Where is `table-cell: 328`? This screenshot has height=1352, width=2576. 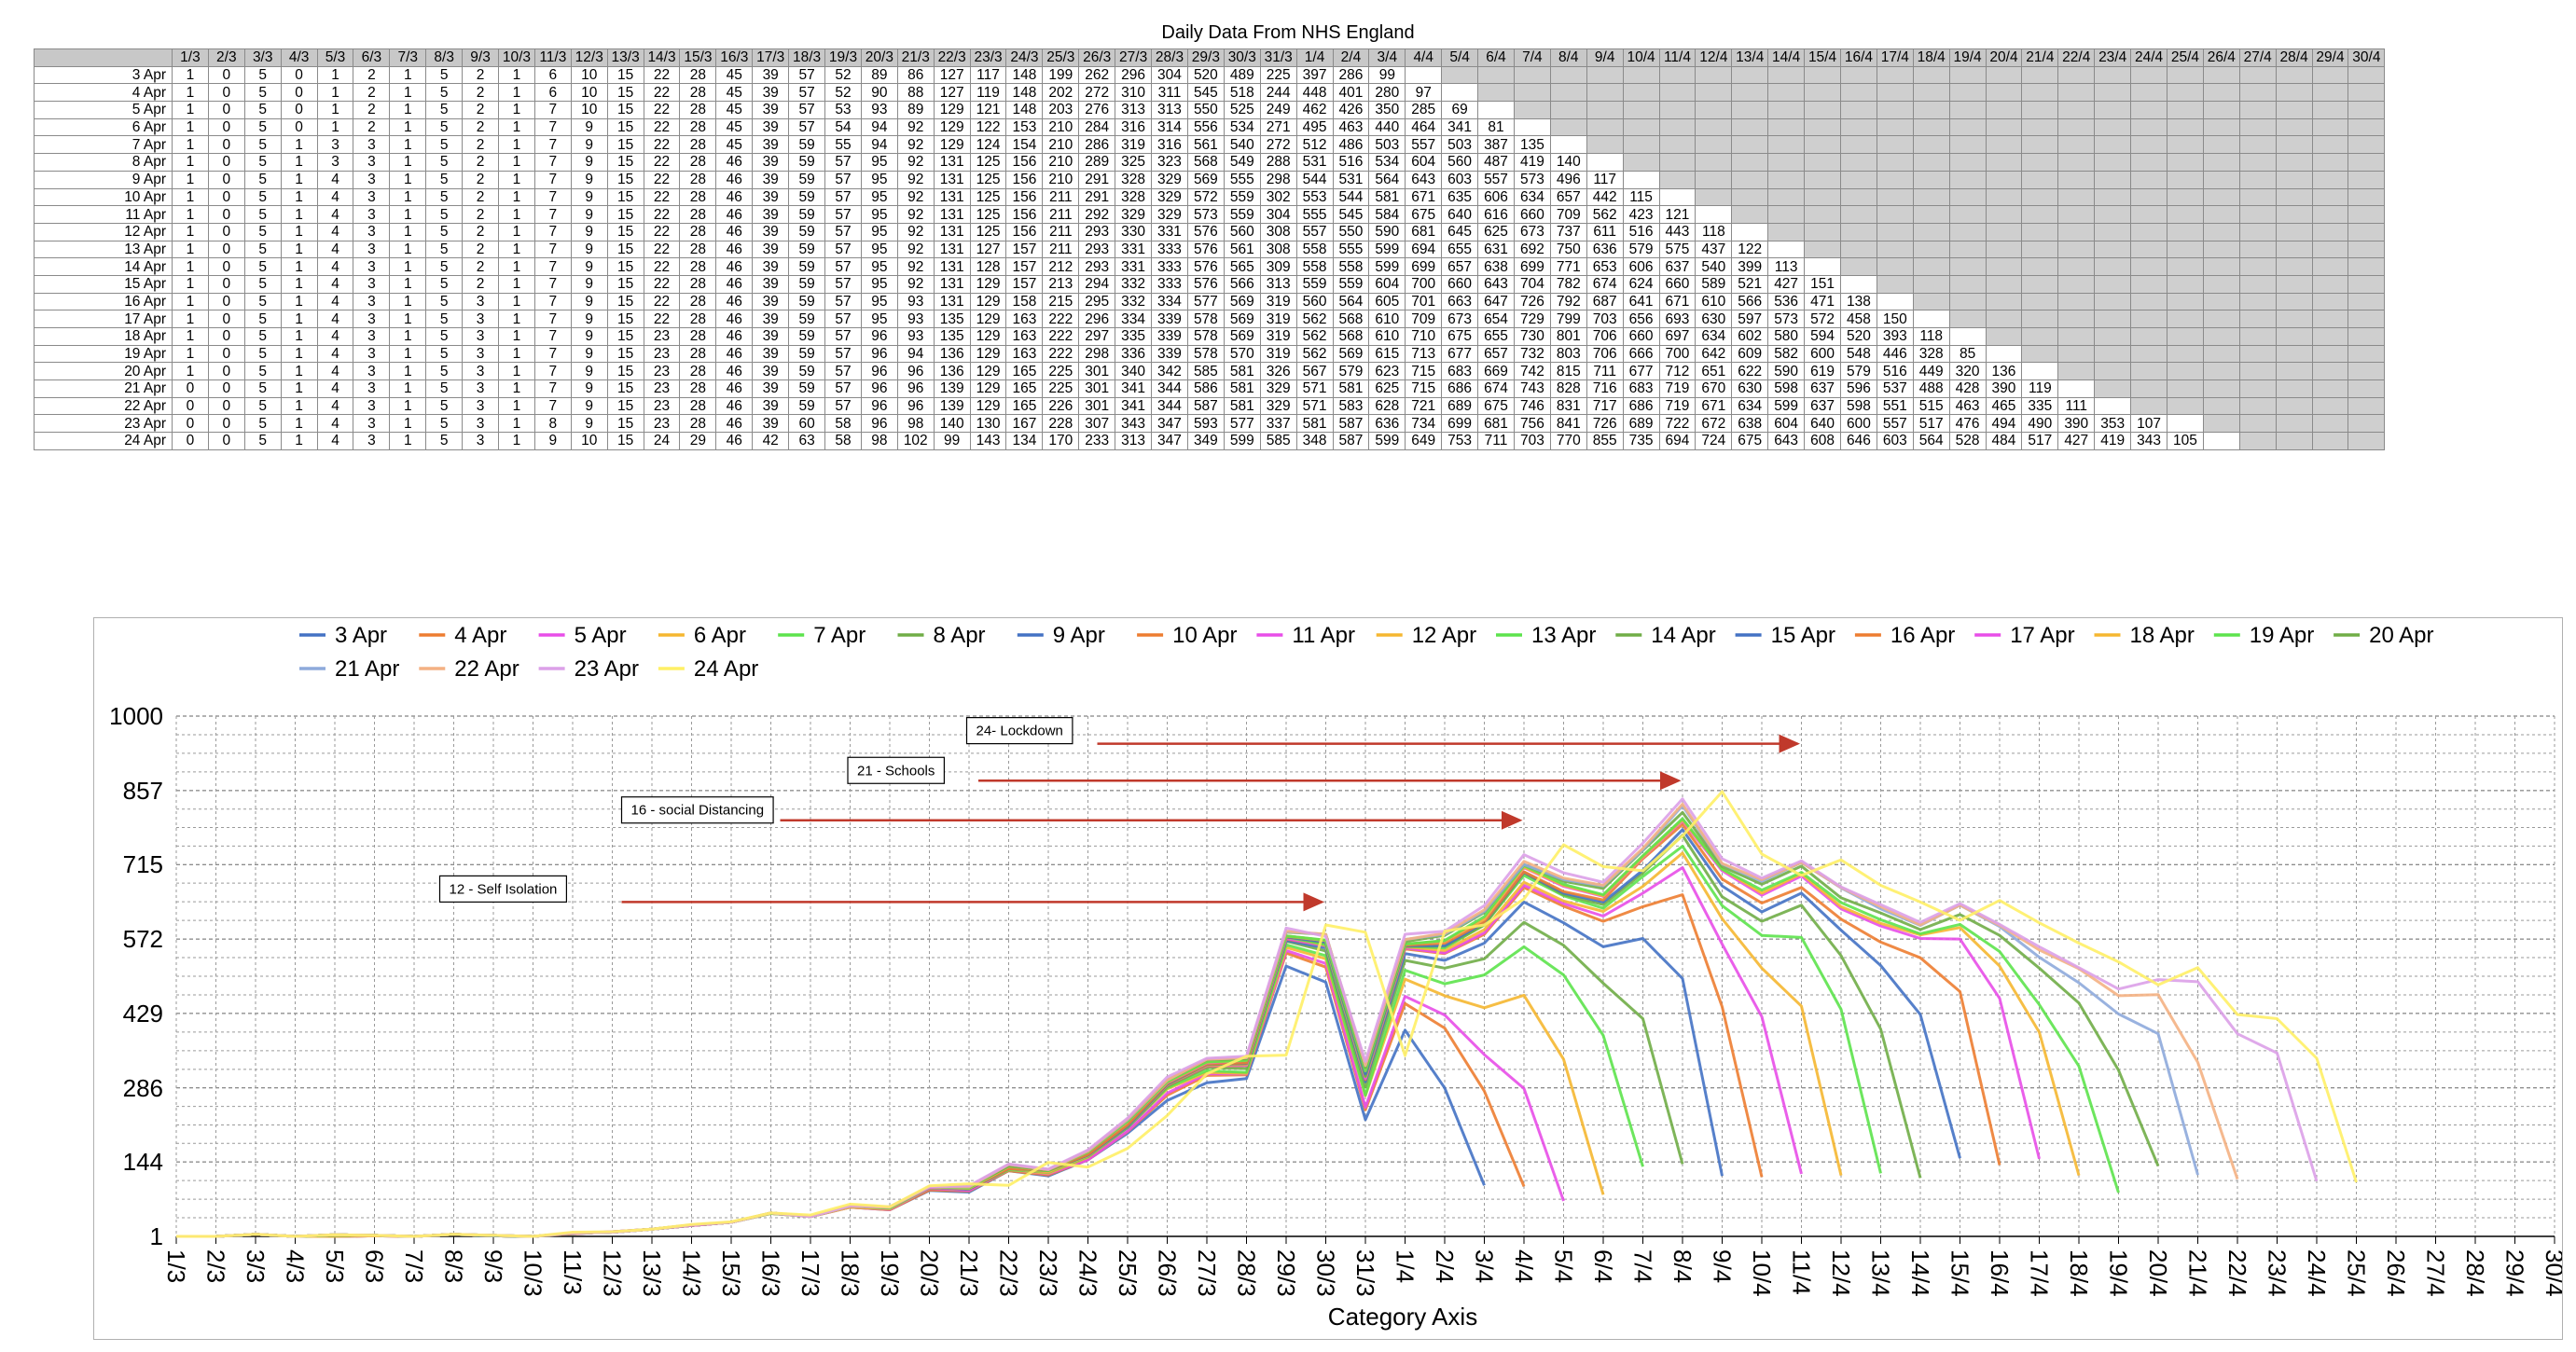 table-cell: 328 is located at coordinates (1931, 354).